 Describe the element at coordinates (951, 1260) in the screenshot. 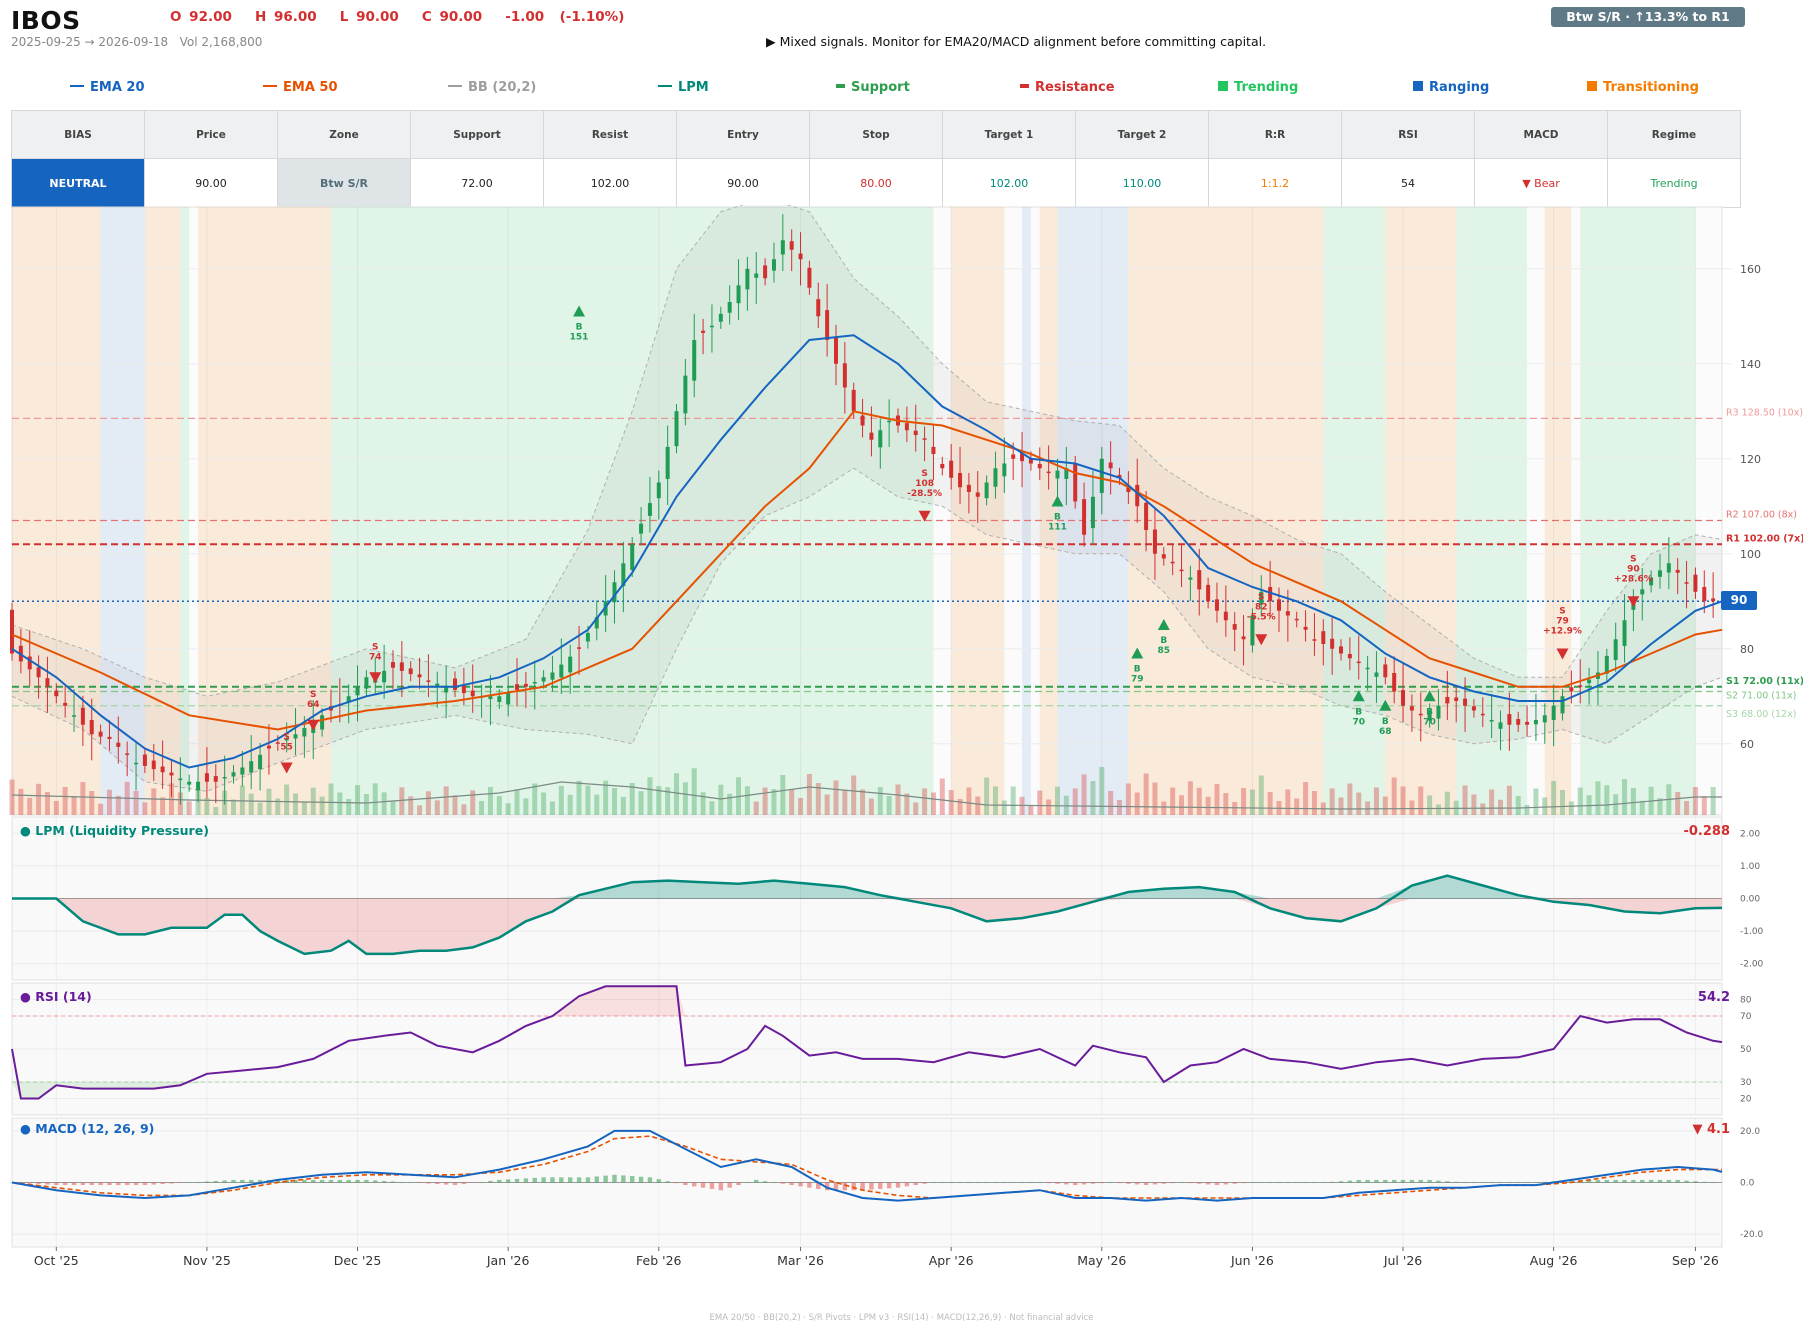

I see `x-tick-label: Apr '26` at that location.